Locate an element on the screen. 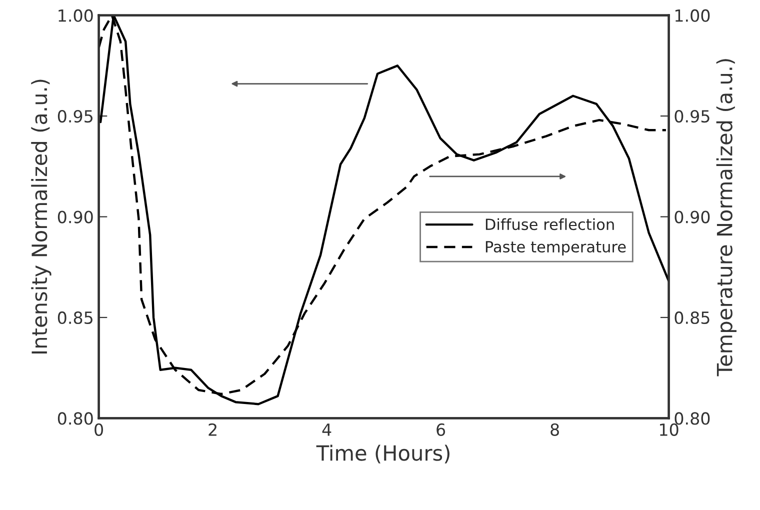 The image size is (760, 510). y2-axis-title: Temperature Normalized (a.u.) is located at coordinates (726, 217).